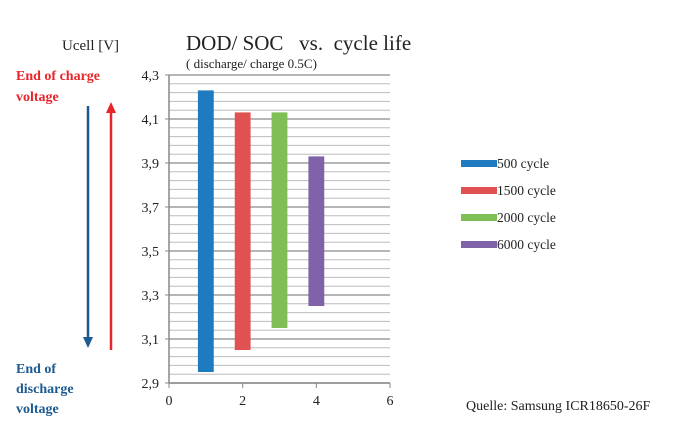 The height and width of the screenshot is (445, 700). I want to click on bar-2000-cycle, so click(279, 220).